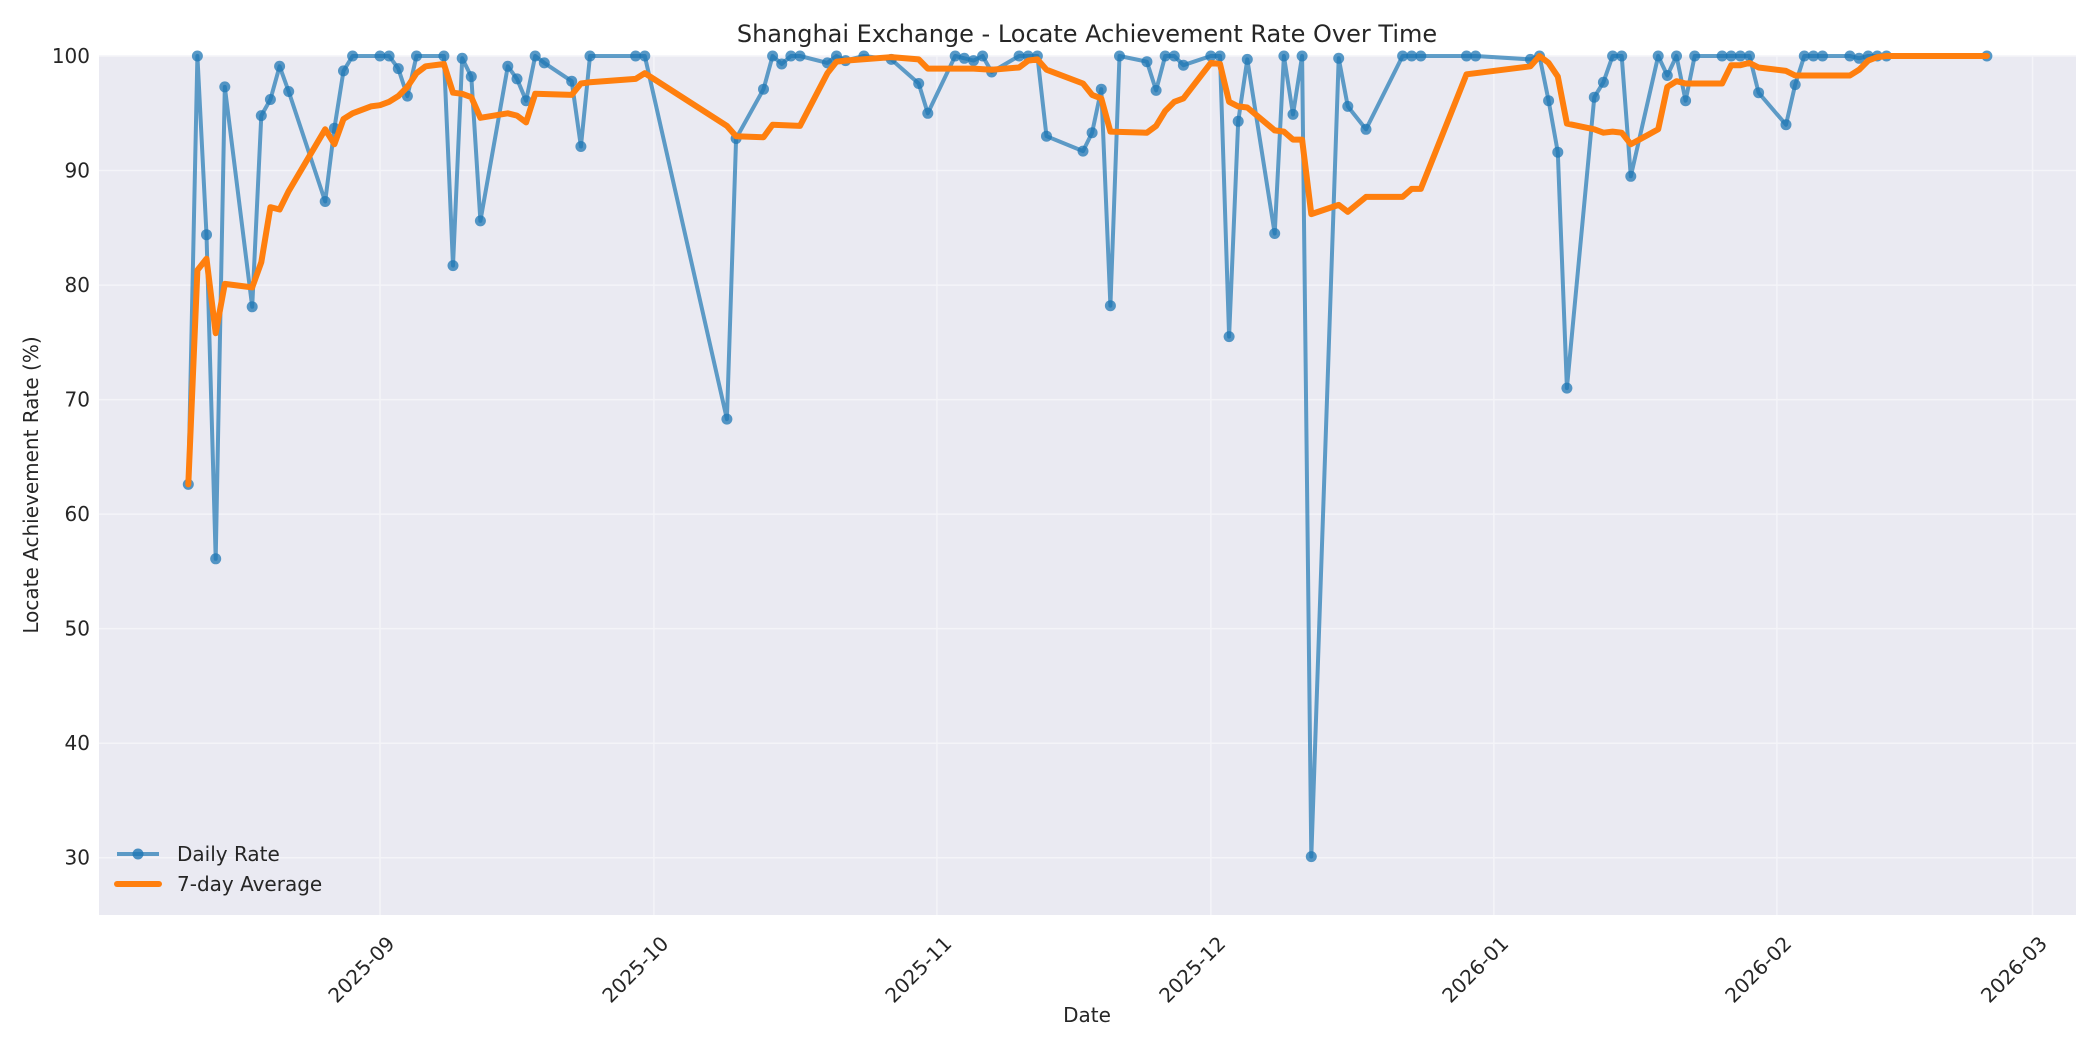 The width and height of the screenshot is (2100, 1050). Describe the element at coordinates (228, 854) in the screenshot. I see `legend-daily-label: Daily Rate` at that location.